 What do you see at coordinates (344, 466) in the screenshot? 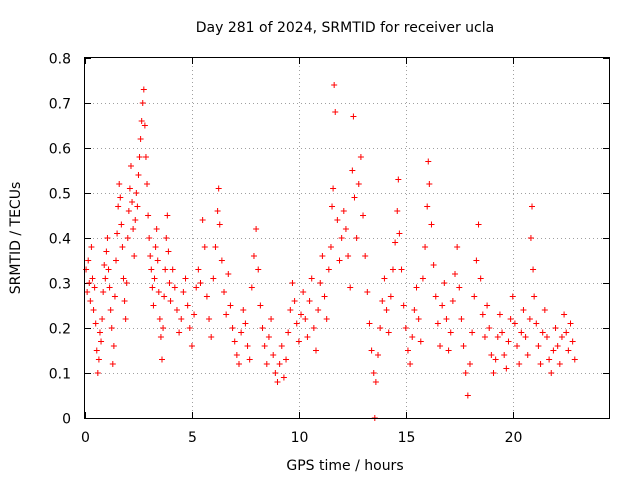
I see `x-axis-label: GPS time / hours` at bounding box center [344, 466].